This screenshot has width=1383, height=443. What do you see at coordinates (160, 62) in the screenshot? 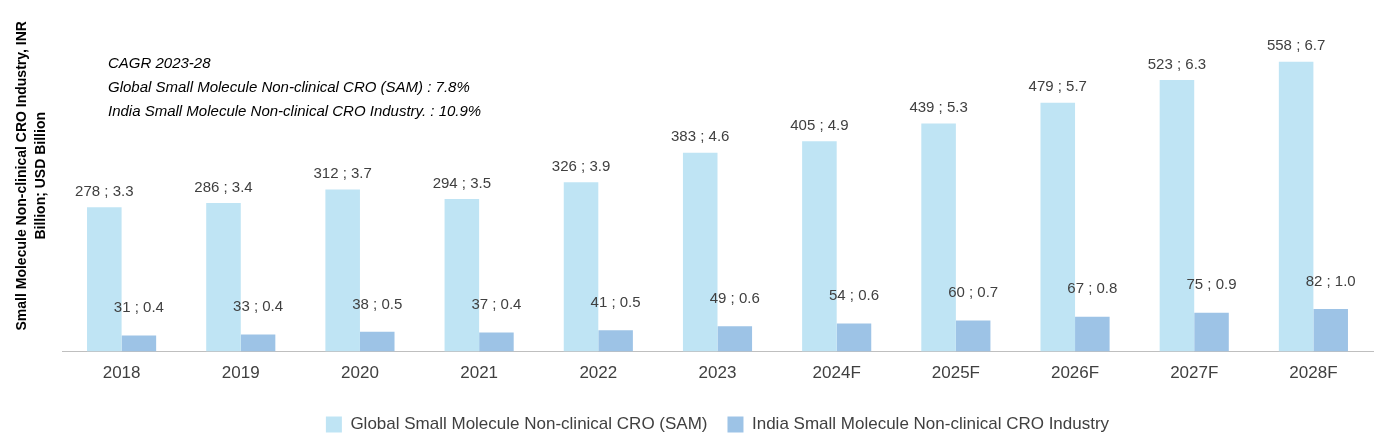
I see `annotation: CAGR 2023-28` at bounding box center [160, 62].